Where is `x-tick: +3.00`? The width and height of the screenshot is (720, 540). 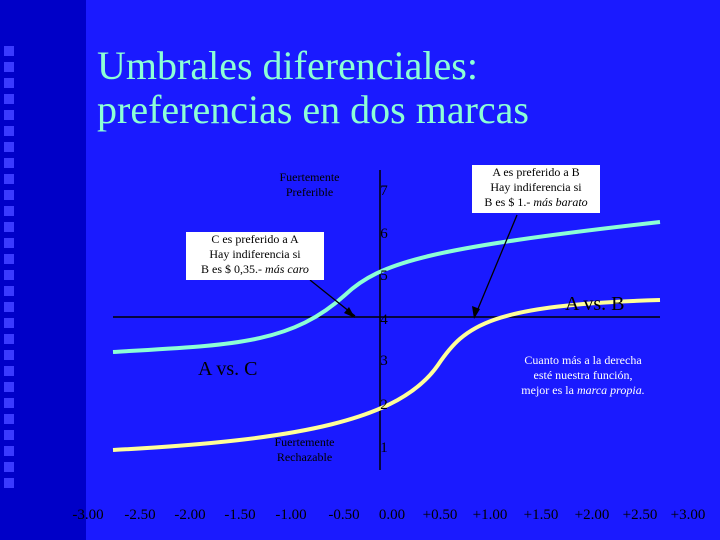
x-tick: +3.00 is located at coordinates (688, 515).